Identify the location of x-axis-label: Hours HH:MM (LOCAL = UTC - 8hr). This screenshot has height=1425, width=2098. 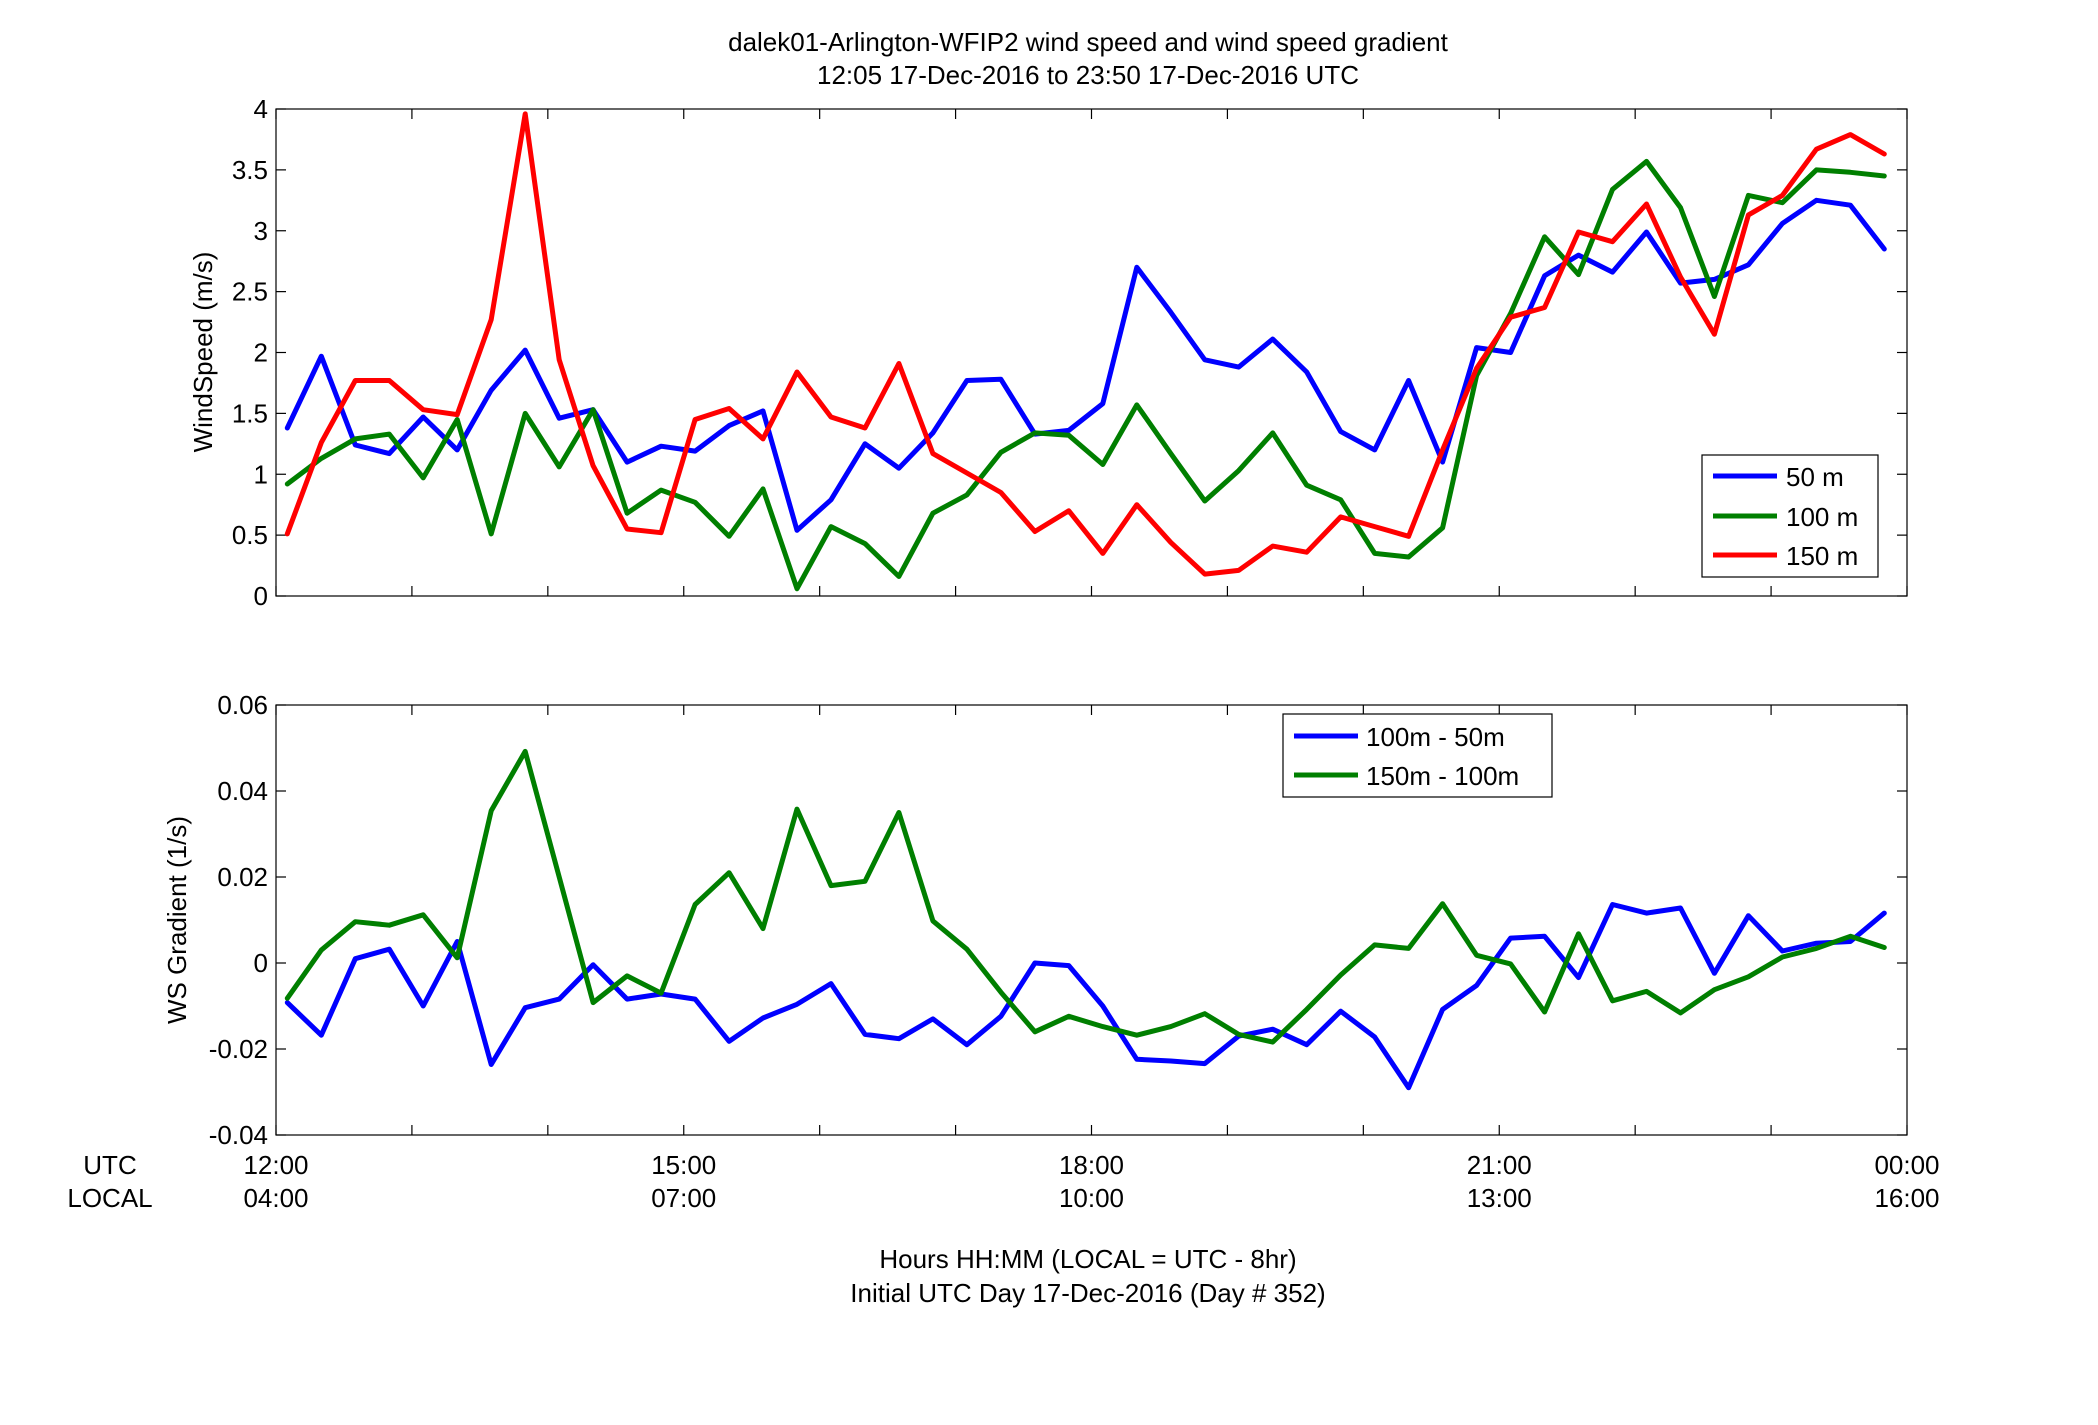
(1087, 1259).